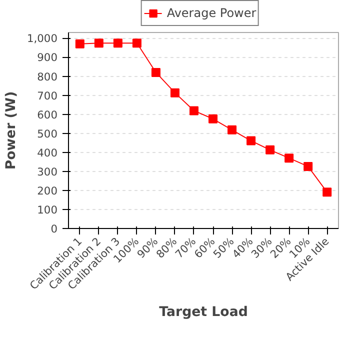 The image size is (348, 348). Describe the element at coordinates (47, 133) in the screenshot. I see `y-tick-label: 500` at that location.